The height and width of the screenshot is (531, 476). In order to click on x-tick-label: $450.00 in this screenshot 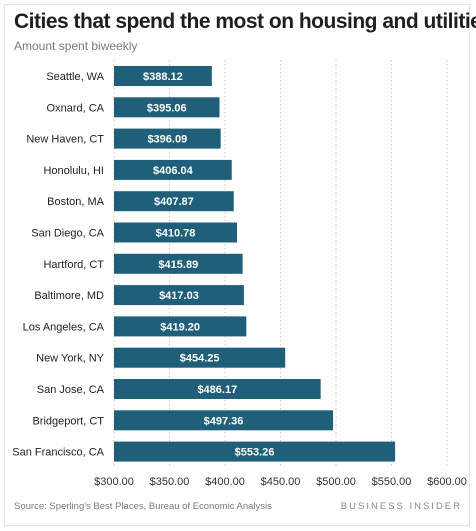, I will do `click(281, 482)`.